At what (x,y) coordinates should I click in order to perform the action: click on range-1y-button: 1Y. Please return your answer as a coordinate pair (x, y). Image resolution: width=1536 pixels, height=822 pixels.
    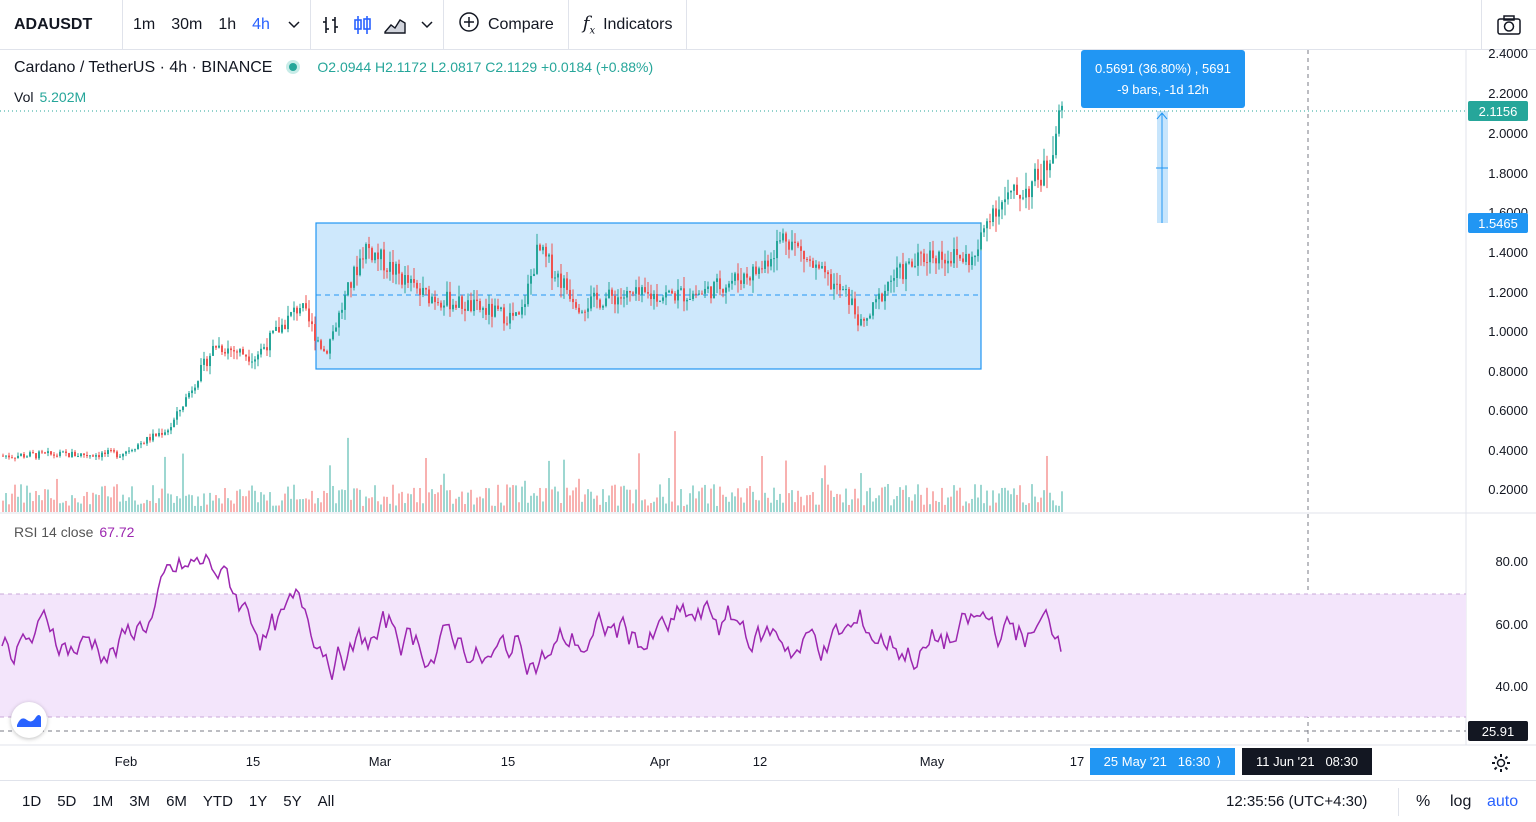
    Looking at the image, I should click on (258, 801).